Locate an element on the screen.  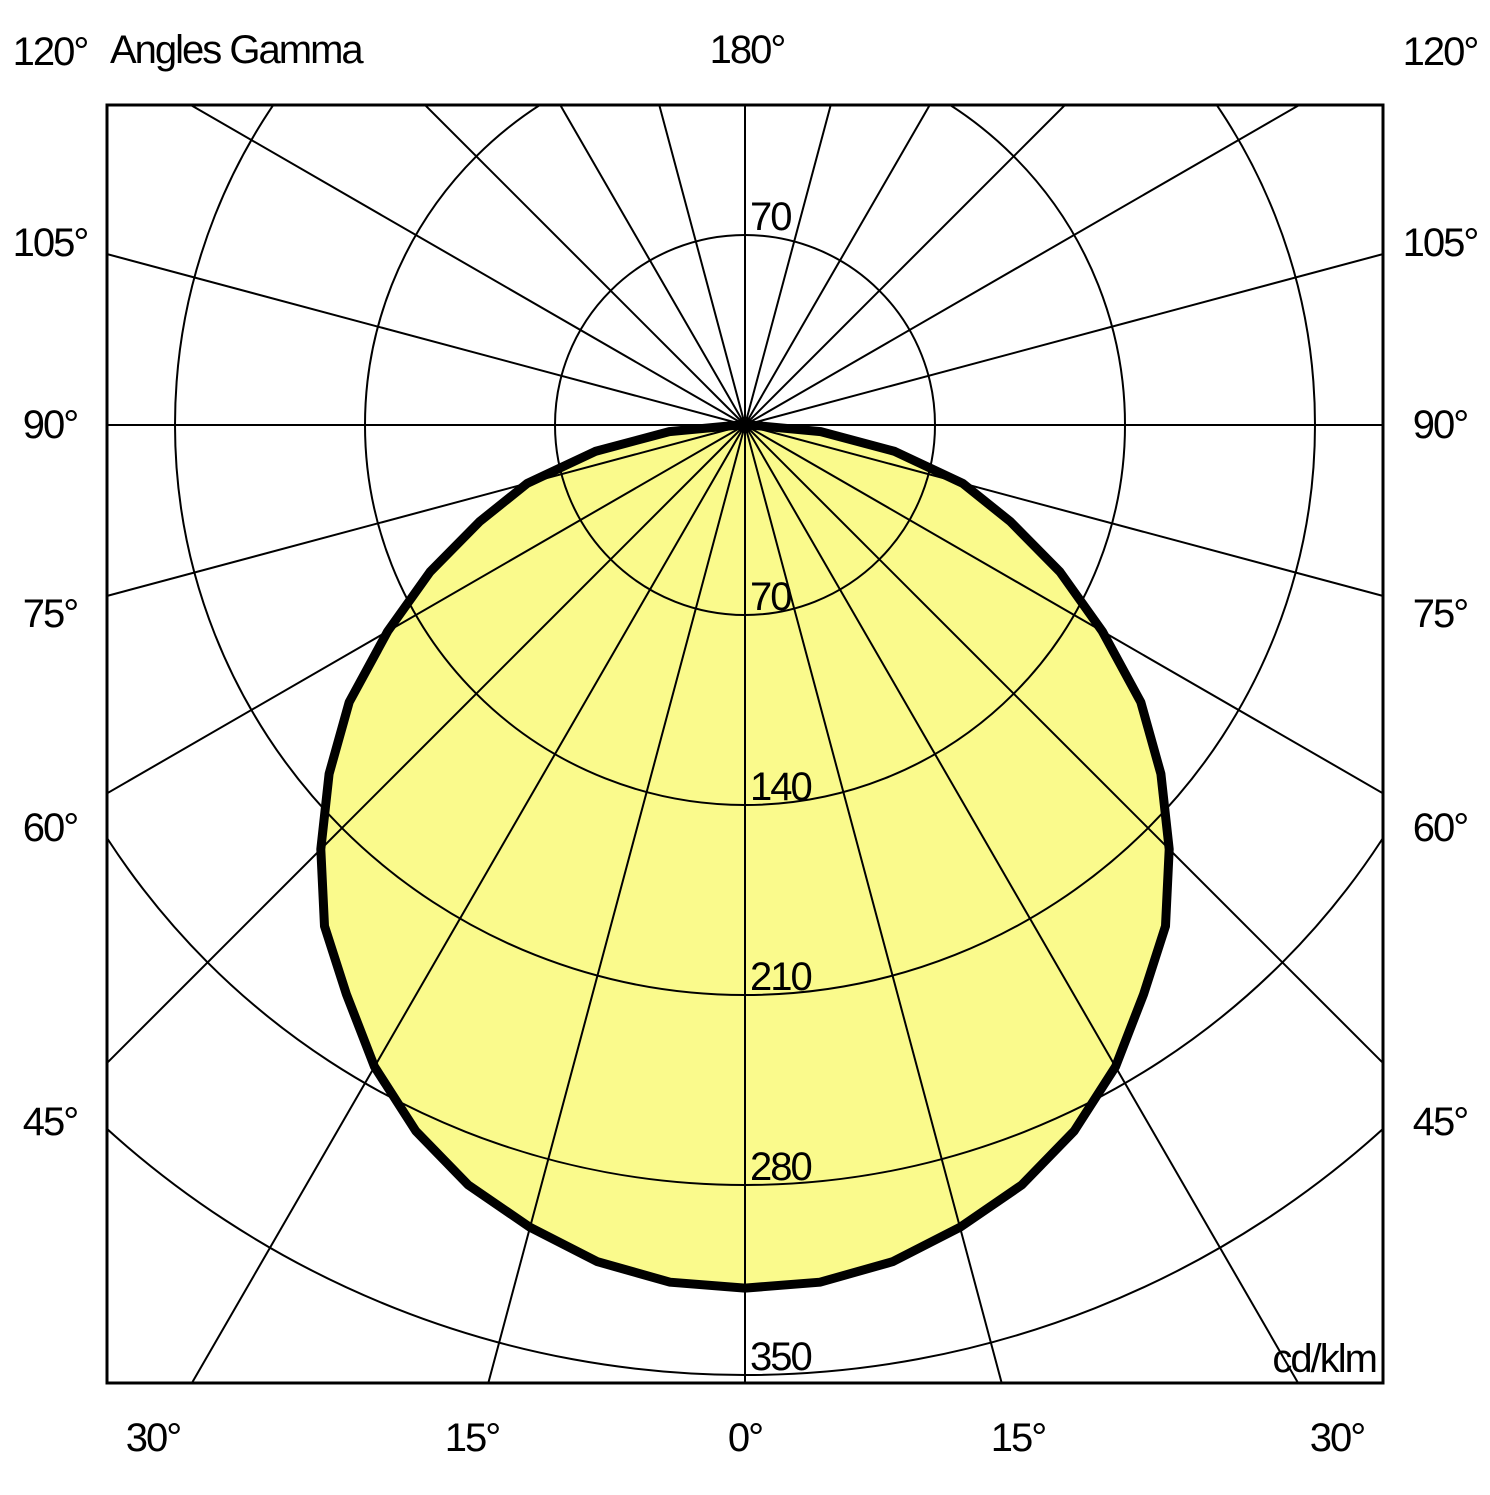
radial-tick-label: 70 is located at coordinates (770, 597).